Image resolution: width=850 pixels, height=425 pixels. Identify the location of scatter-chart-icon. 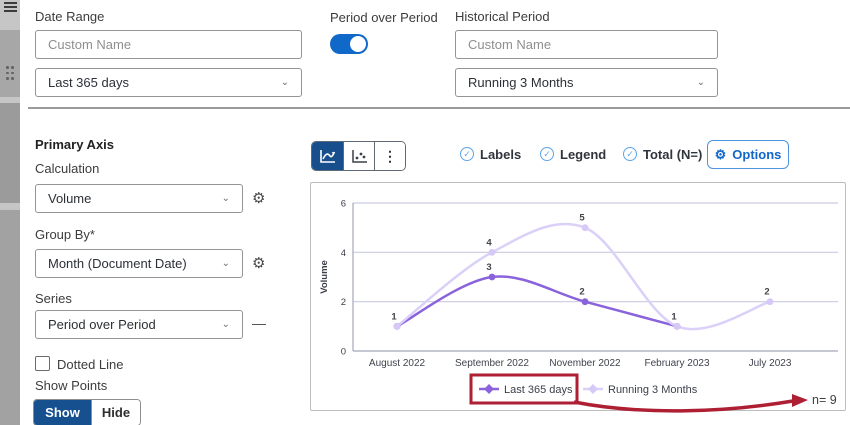
(359, 156).